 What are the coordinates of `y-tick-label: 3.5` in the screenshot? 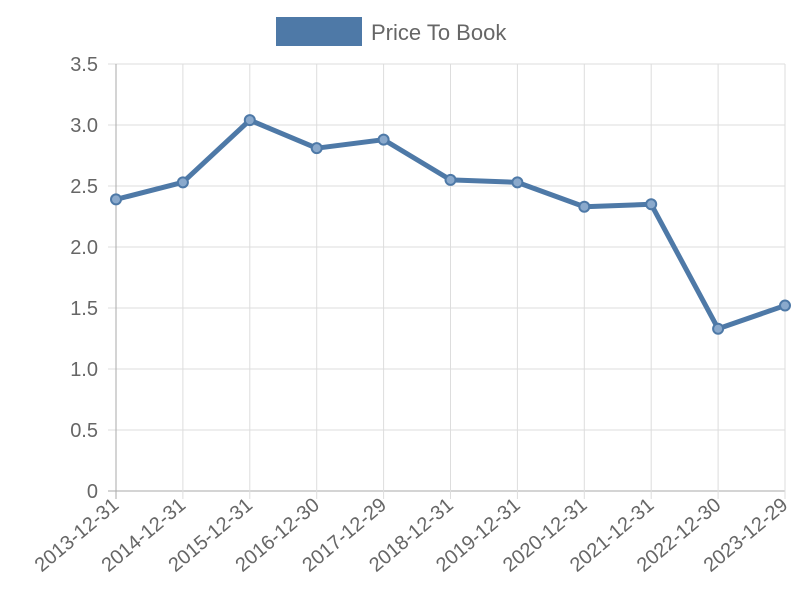 It's located at (84, 65).